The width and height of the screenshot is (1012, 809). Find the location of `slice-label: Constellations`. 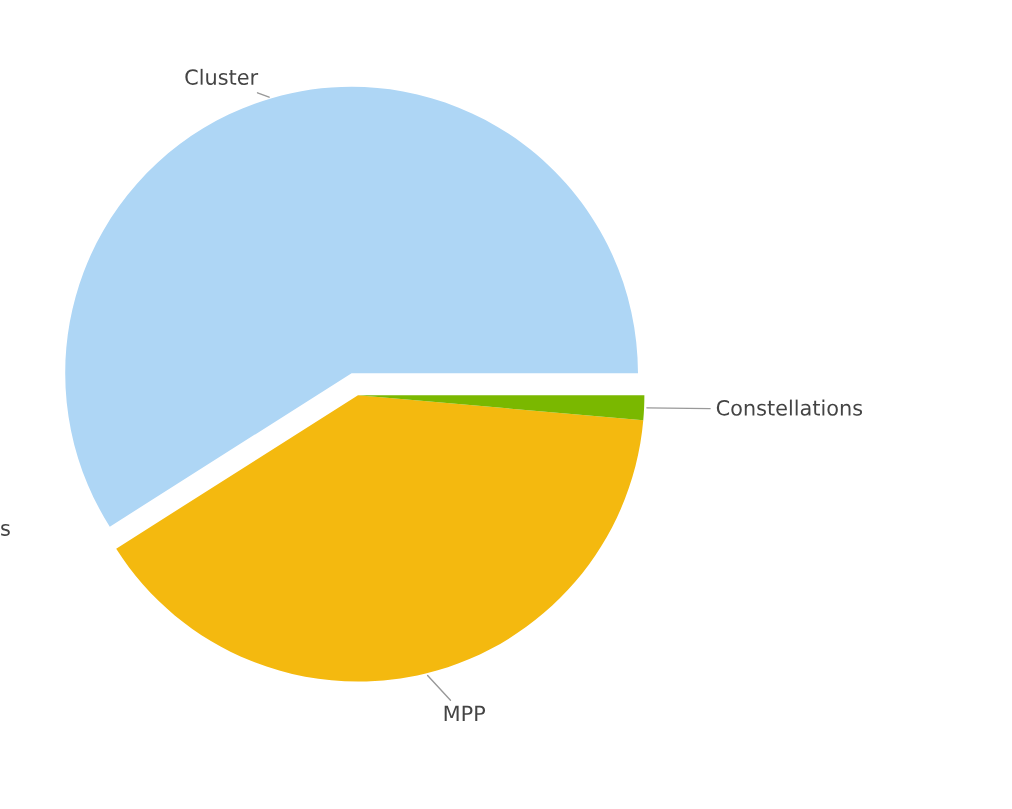

slice-label: Constellations is located at coordinates (789, 407).